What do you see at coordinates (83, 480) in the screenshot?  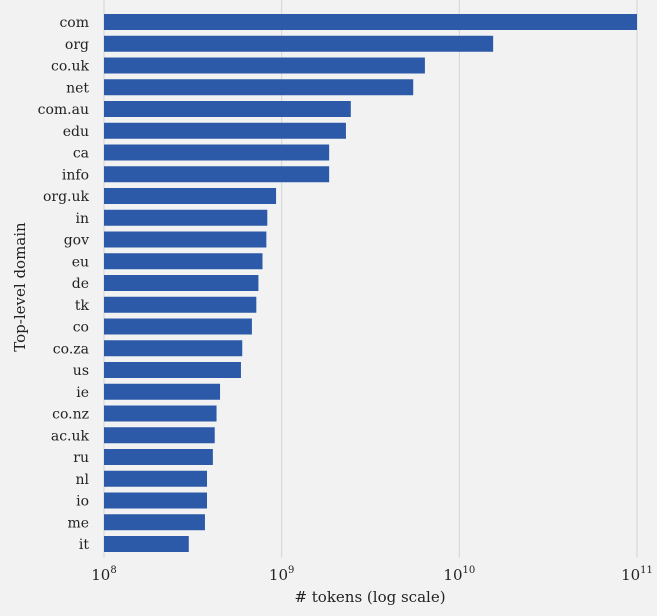 I see `y-tick-label: nl` at bounding box center [83, 480].